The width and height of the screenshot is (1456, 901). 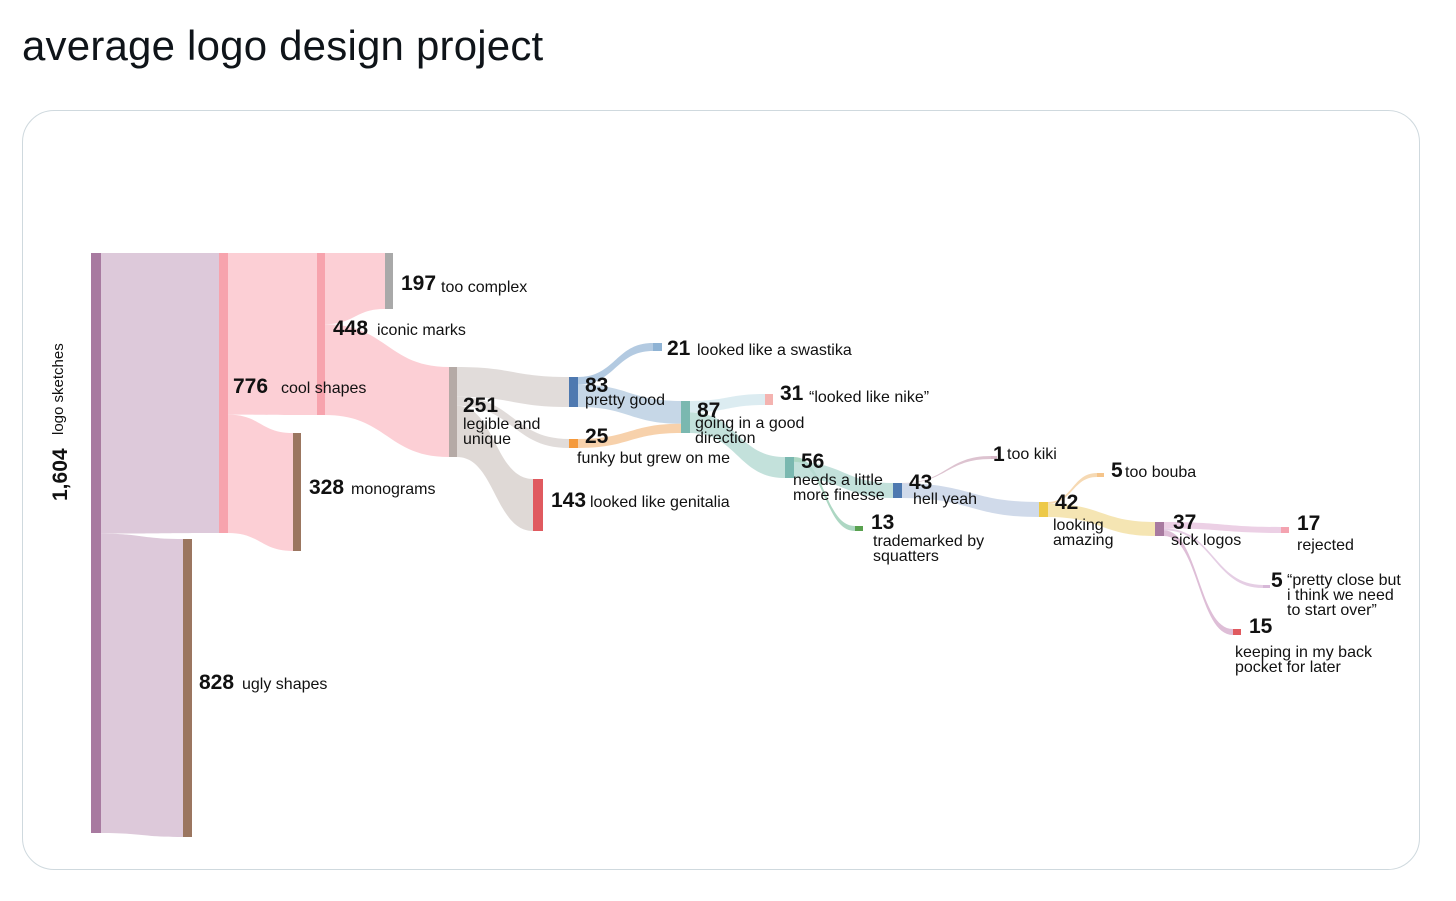 What do you see at coordinates (1285, 530) in the screenshot?
I see `node-bar-rejected` at bounding box center [1285, 530].